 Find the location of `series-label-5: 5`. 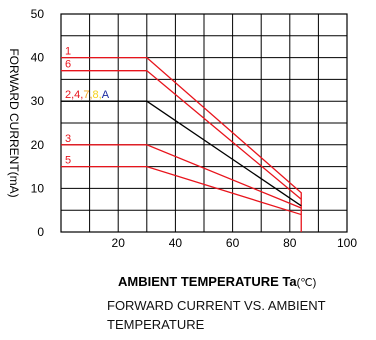

series-label-5: 5 is located at coordinates (68, 161).